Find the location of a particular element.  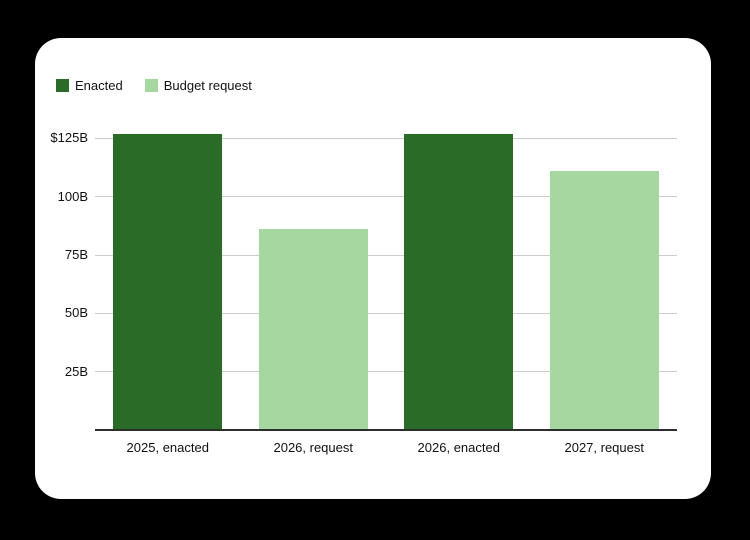

y-tick-label: 75B is located at coordinates (76, 254).